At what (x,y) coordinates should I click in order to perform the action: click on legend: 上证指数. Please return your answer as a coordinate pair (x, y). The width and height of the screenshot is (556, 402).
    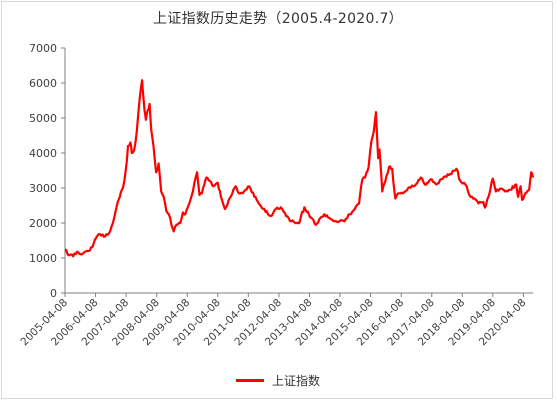
    Looking at the image, I should click on (278, 380).